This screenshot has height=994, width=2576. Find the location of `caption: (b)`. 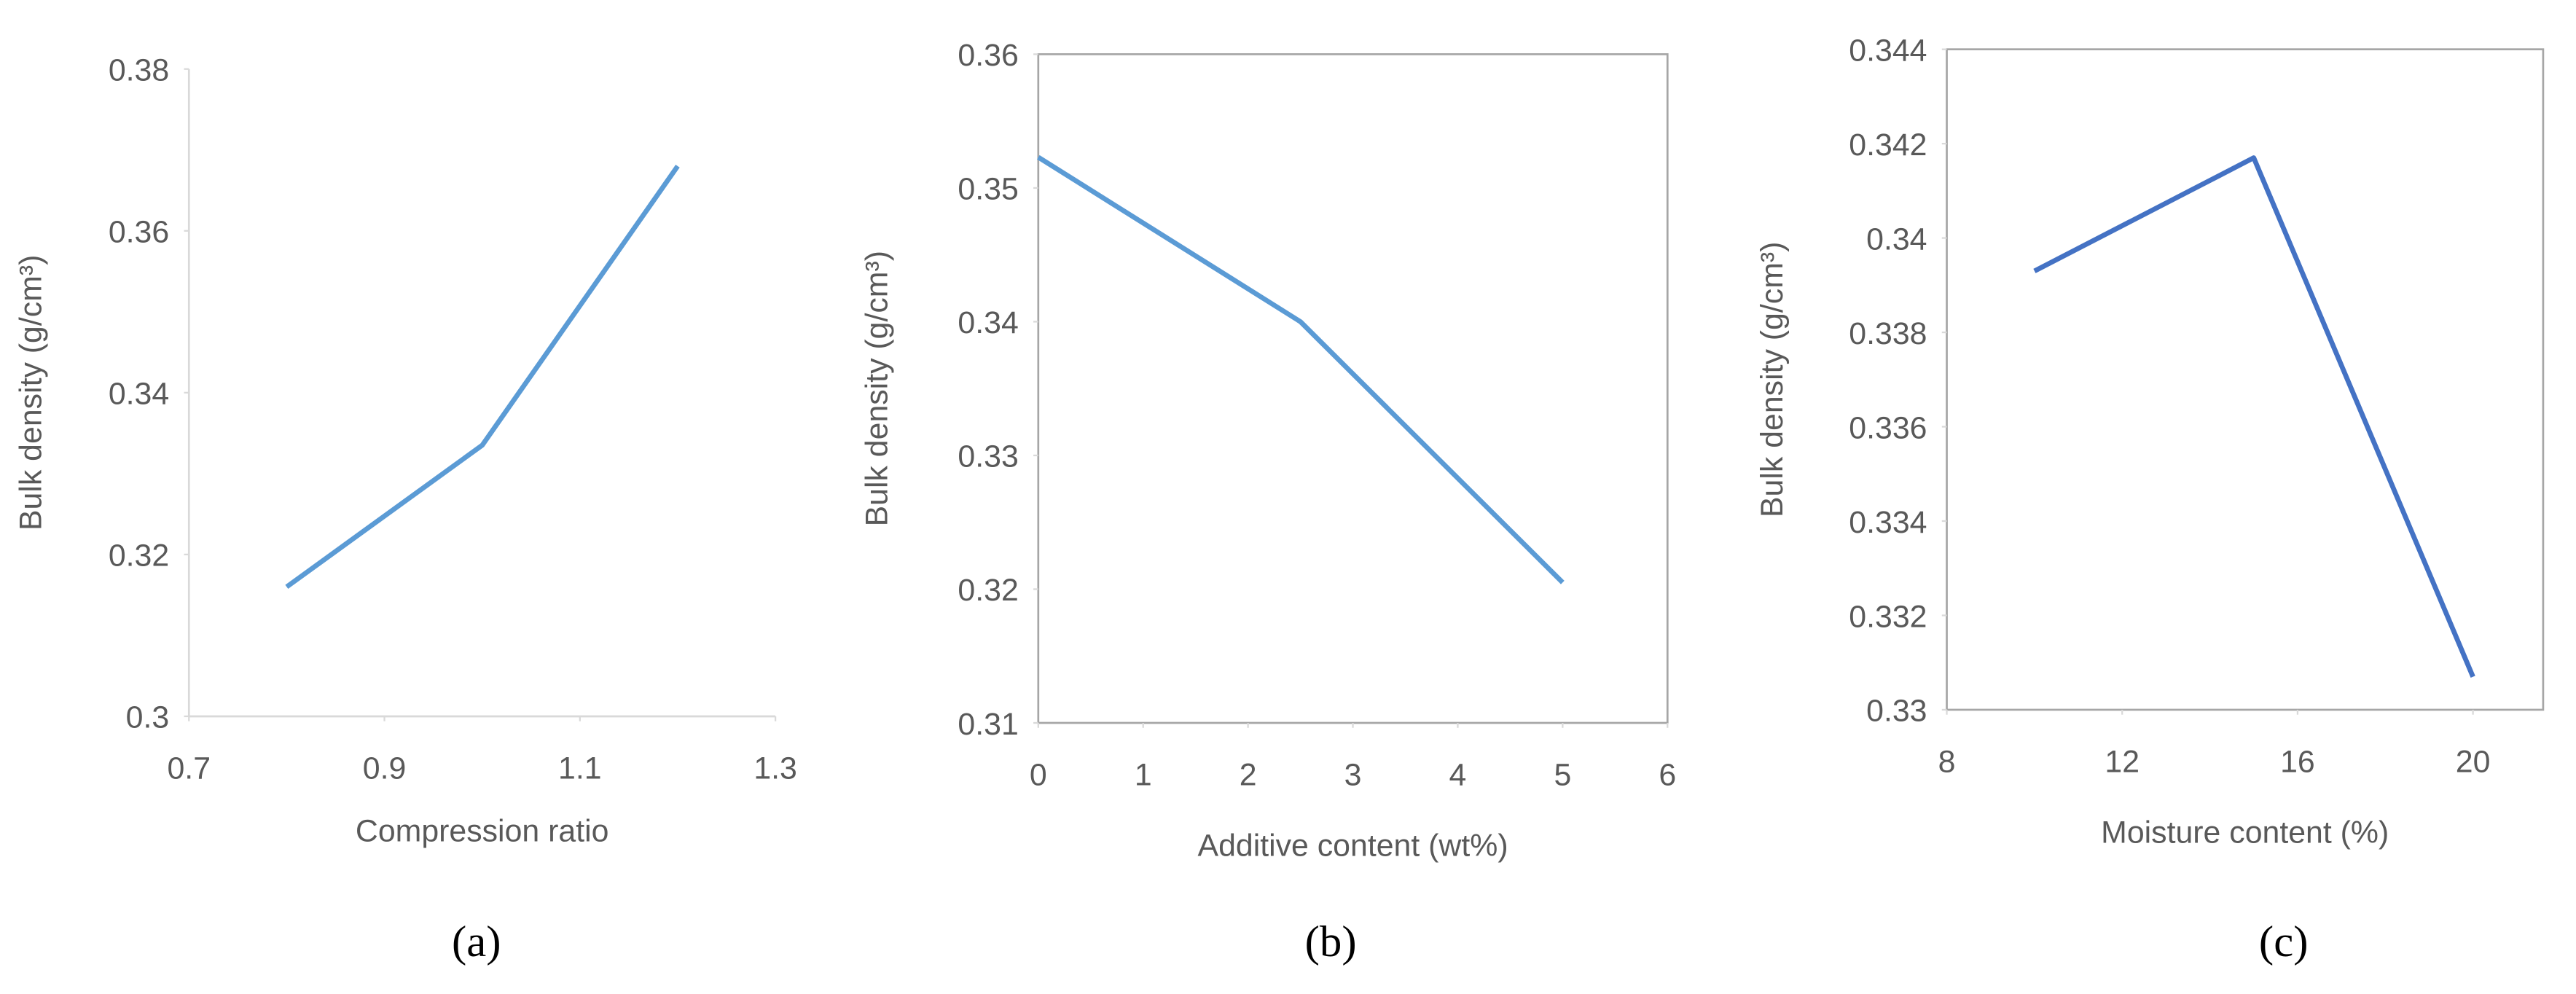

caption: (b) is located at coordinates (1331, 942).